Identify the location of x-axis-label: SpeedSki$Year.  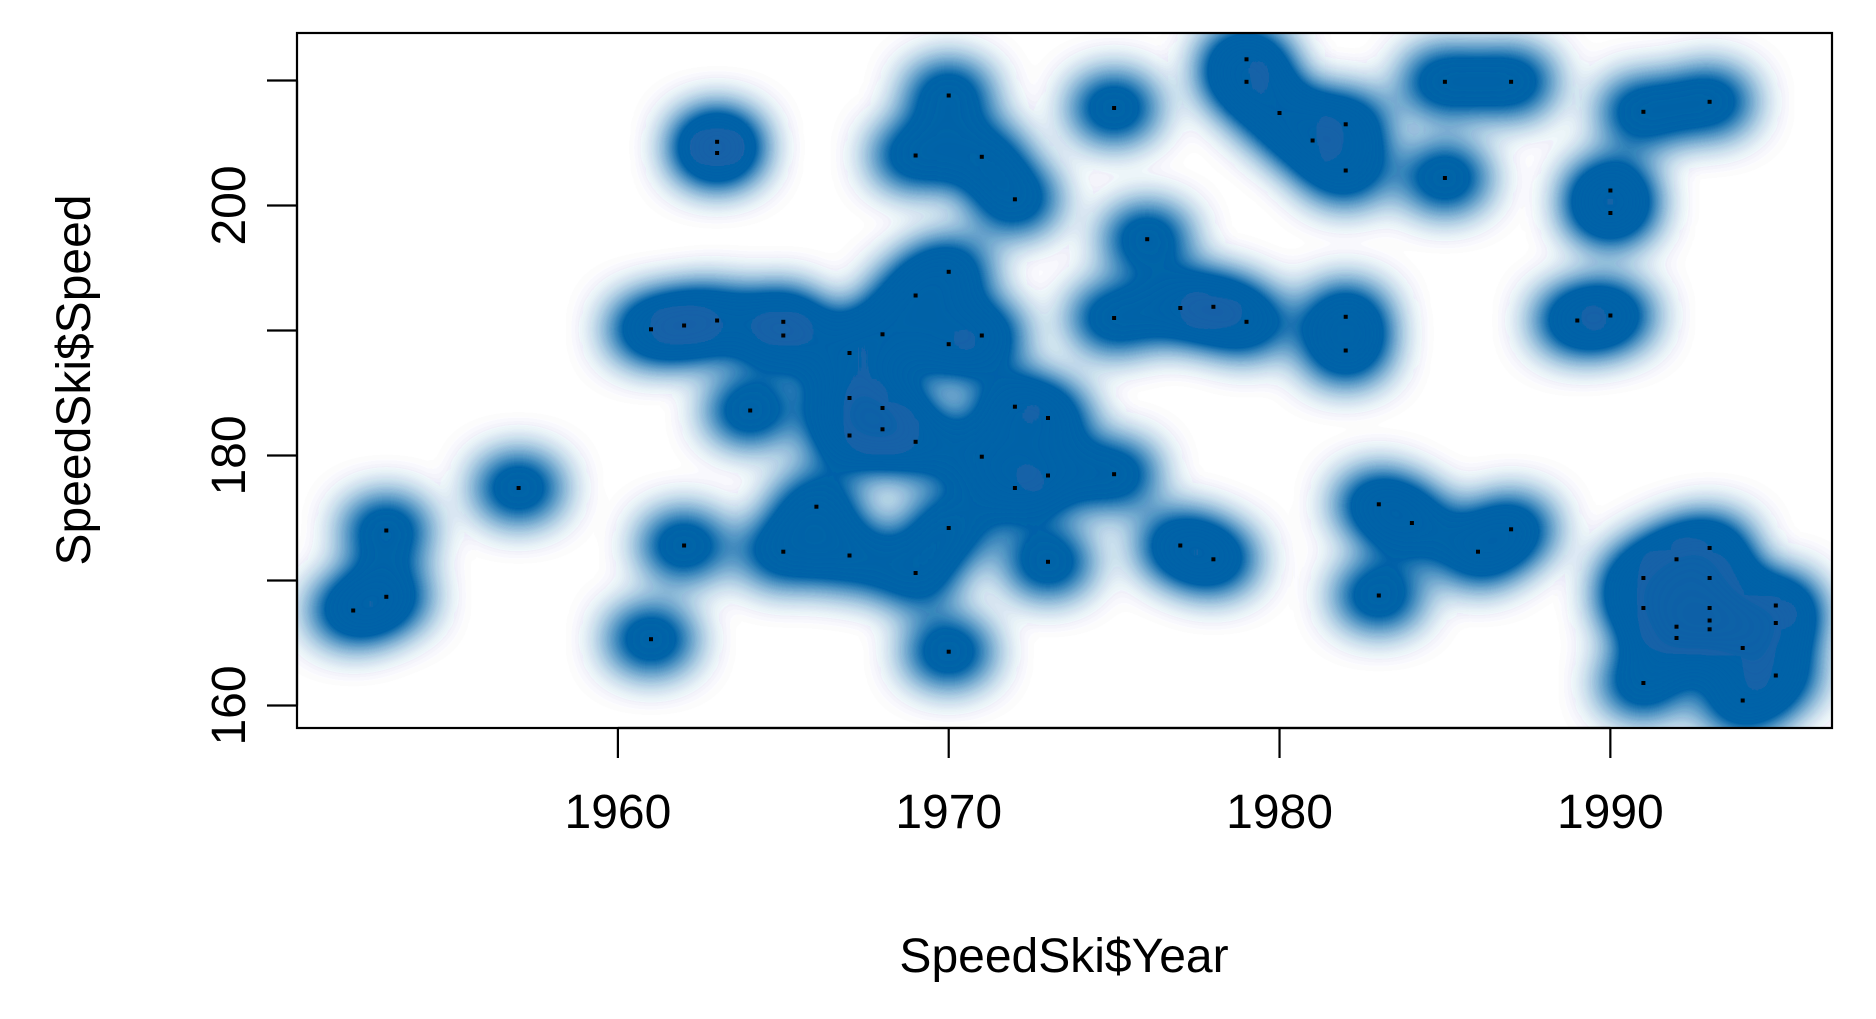
(1063, 956).